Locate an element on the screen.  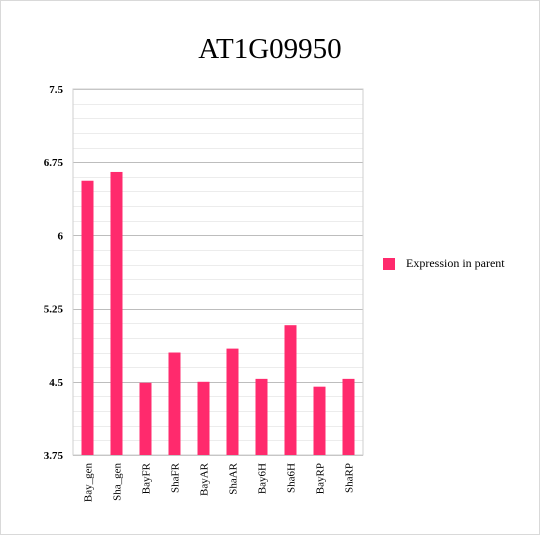
bar-Sha_gen is located at coordinates (116, 313).